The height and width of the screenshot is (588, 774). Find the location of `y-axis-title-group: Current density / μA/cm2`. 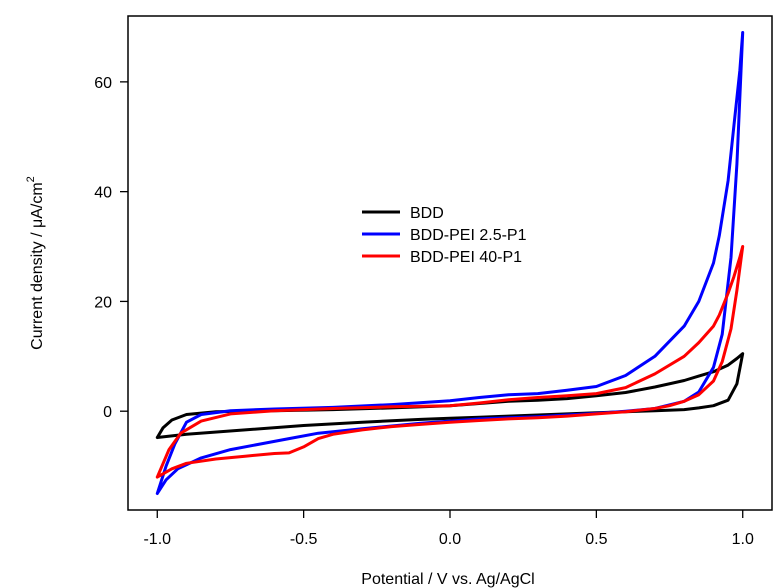

y-axis-title-group: Current density / μA/cm2 is located at coordinates (35, 263).